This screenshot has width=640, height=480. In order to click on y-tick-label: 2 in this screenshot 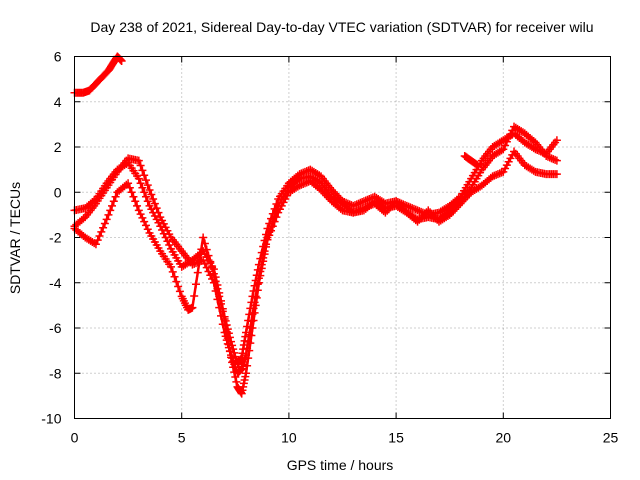, I will do `click(58, 147)`.